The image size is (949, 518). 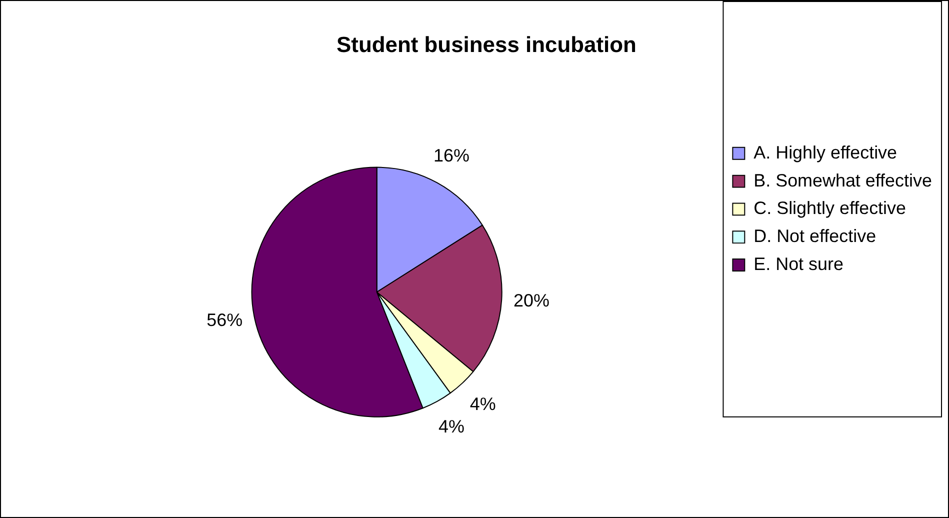 What do you see at coordinates (532, 300) in the screenshot?
I see `data-label: 20%` at bounding box center [532, 300].